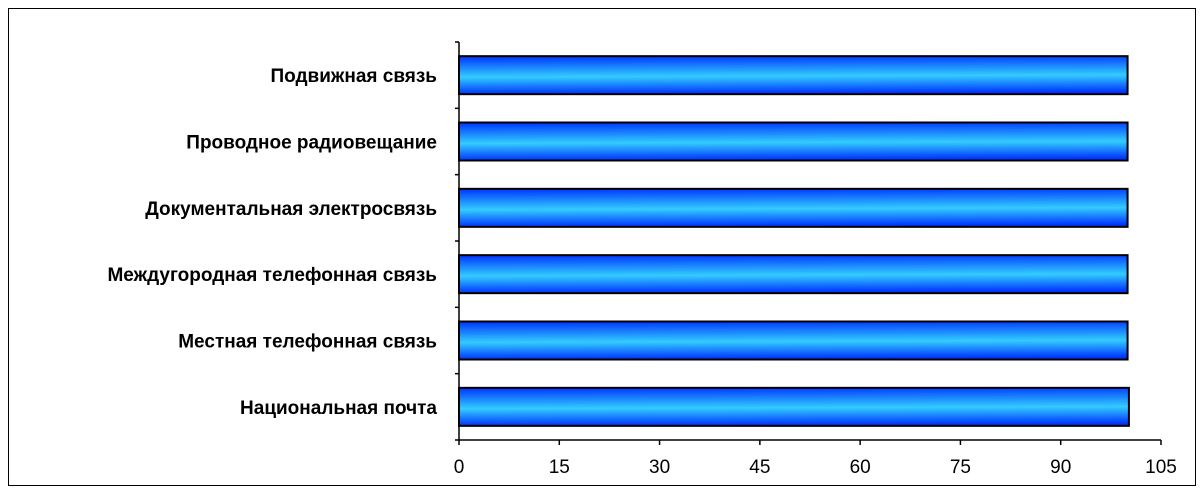 The image size is (1204, 498). Describe the element at coordinates (759, 467) in the screenshot. I see `x-tick-label: 45` at that location.